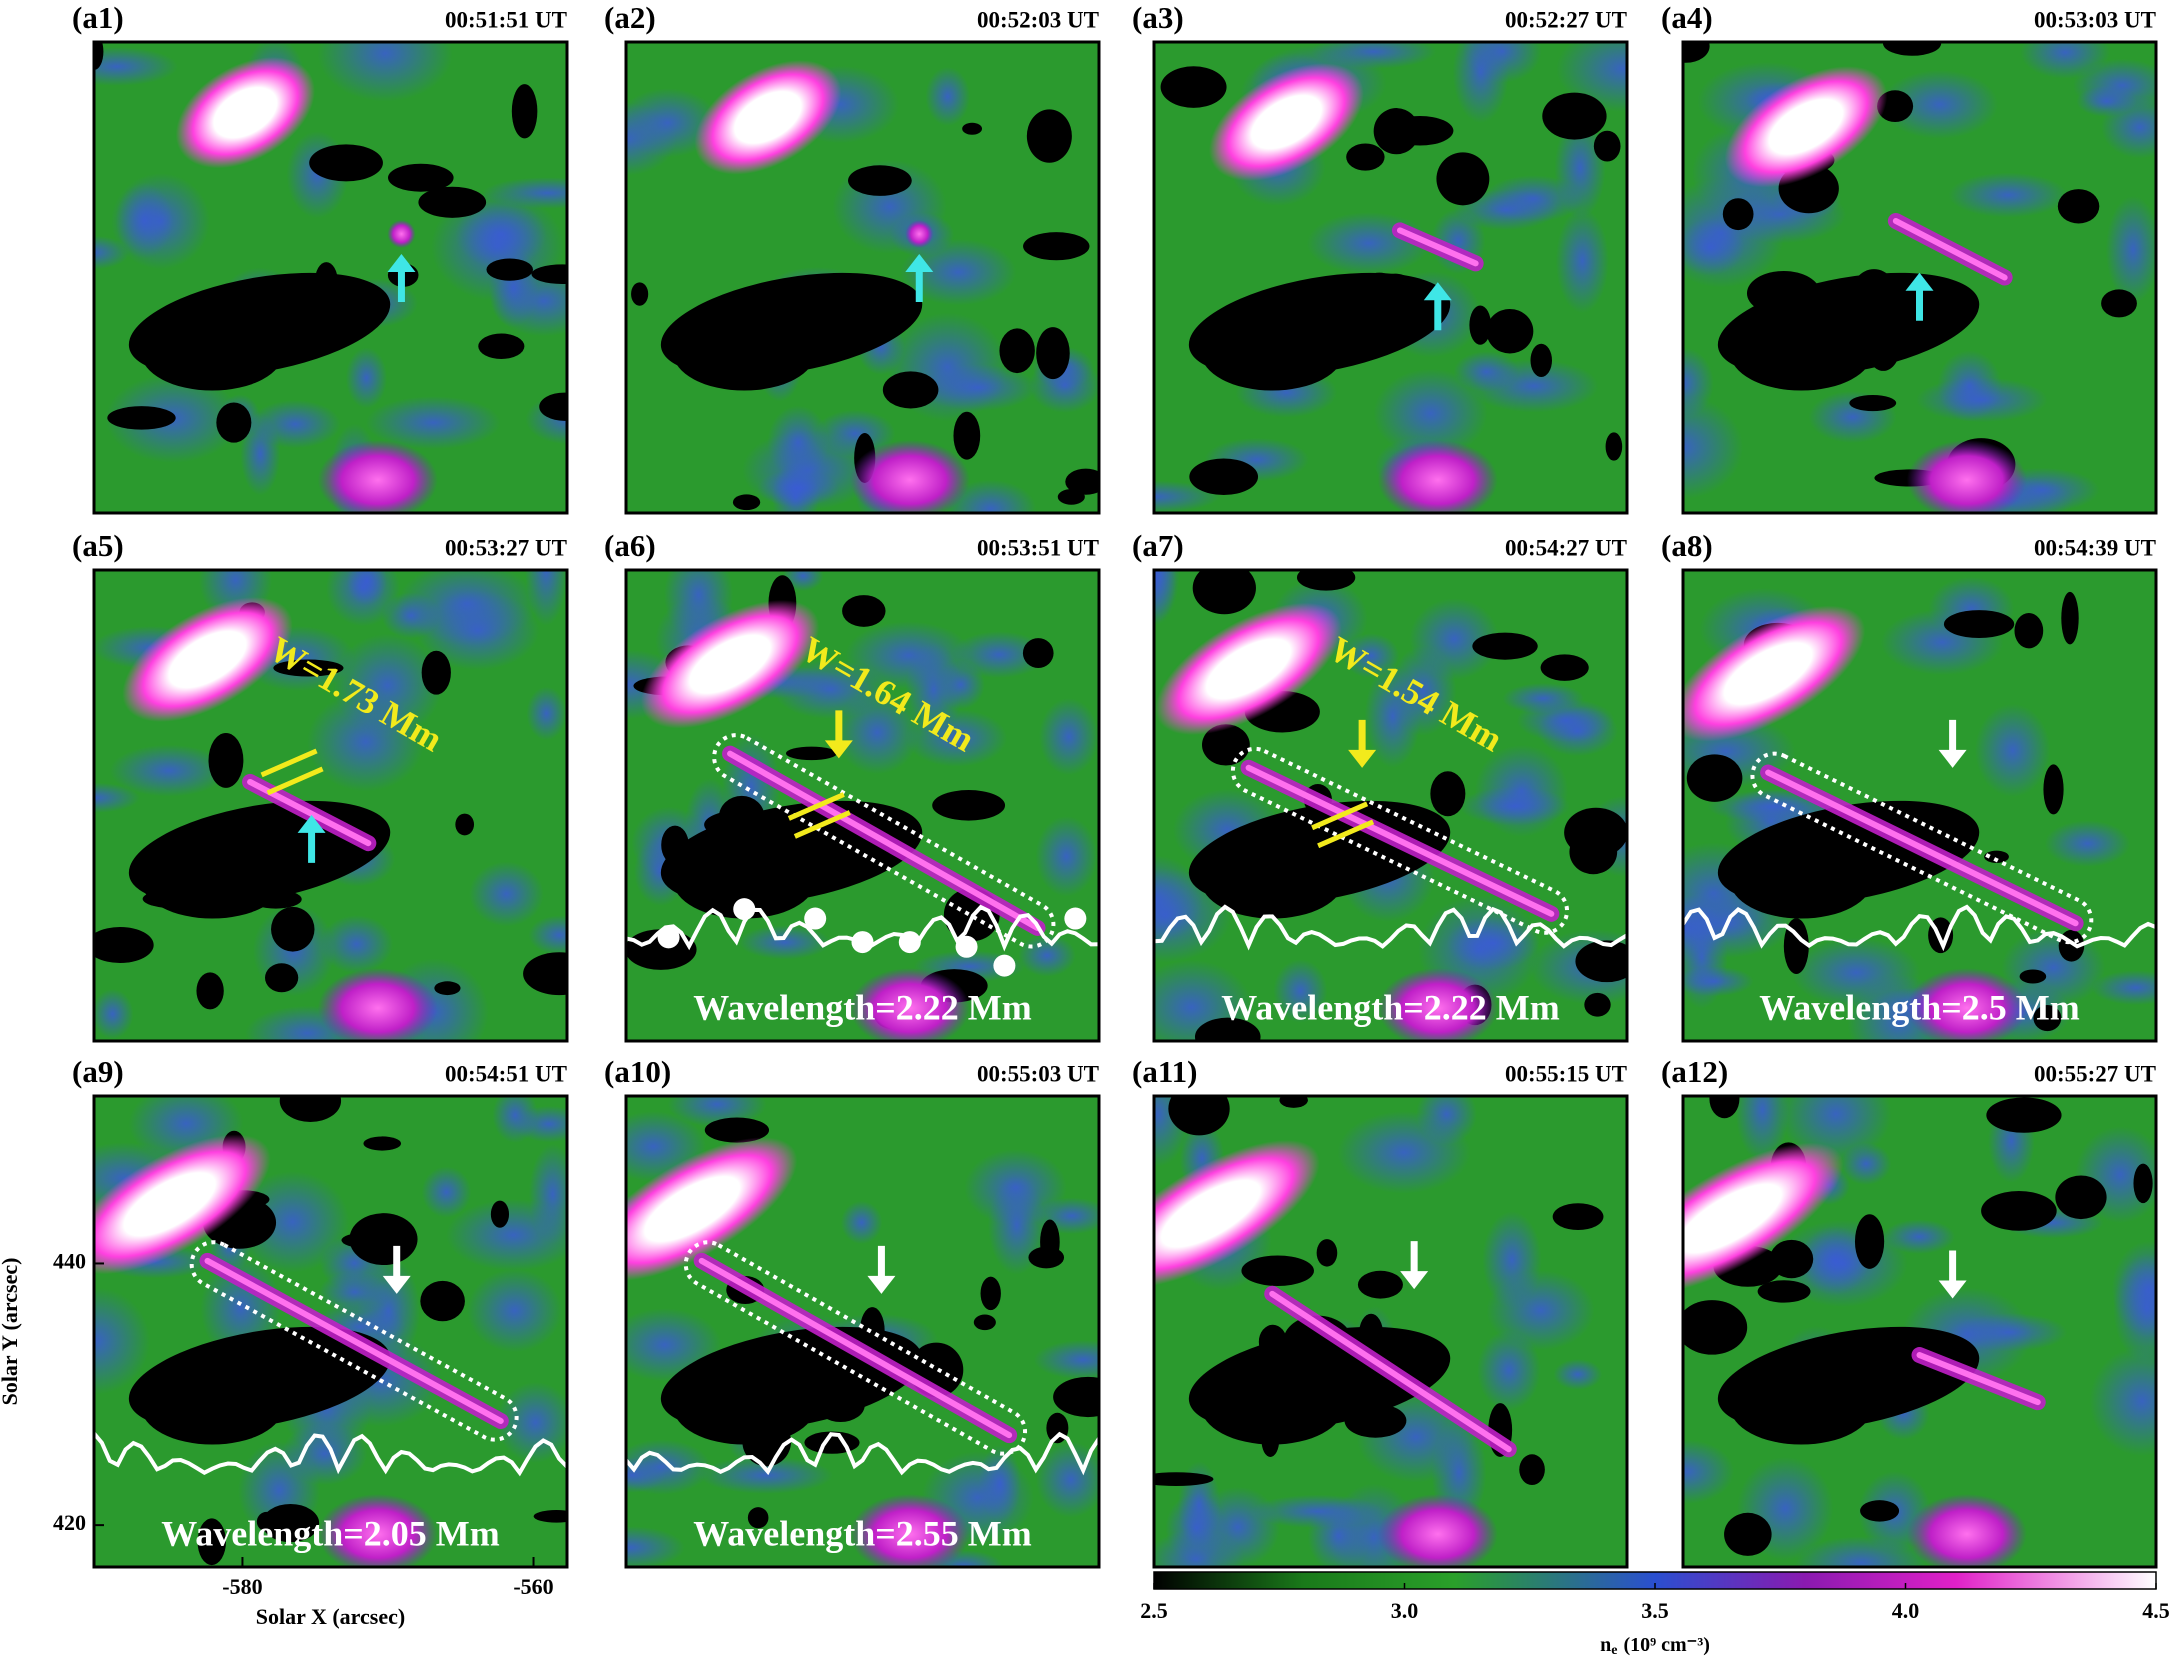 The height and width of the screenshot is (1661, 2170). I want to click on streak-core, so click(1390, 1371).